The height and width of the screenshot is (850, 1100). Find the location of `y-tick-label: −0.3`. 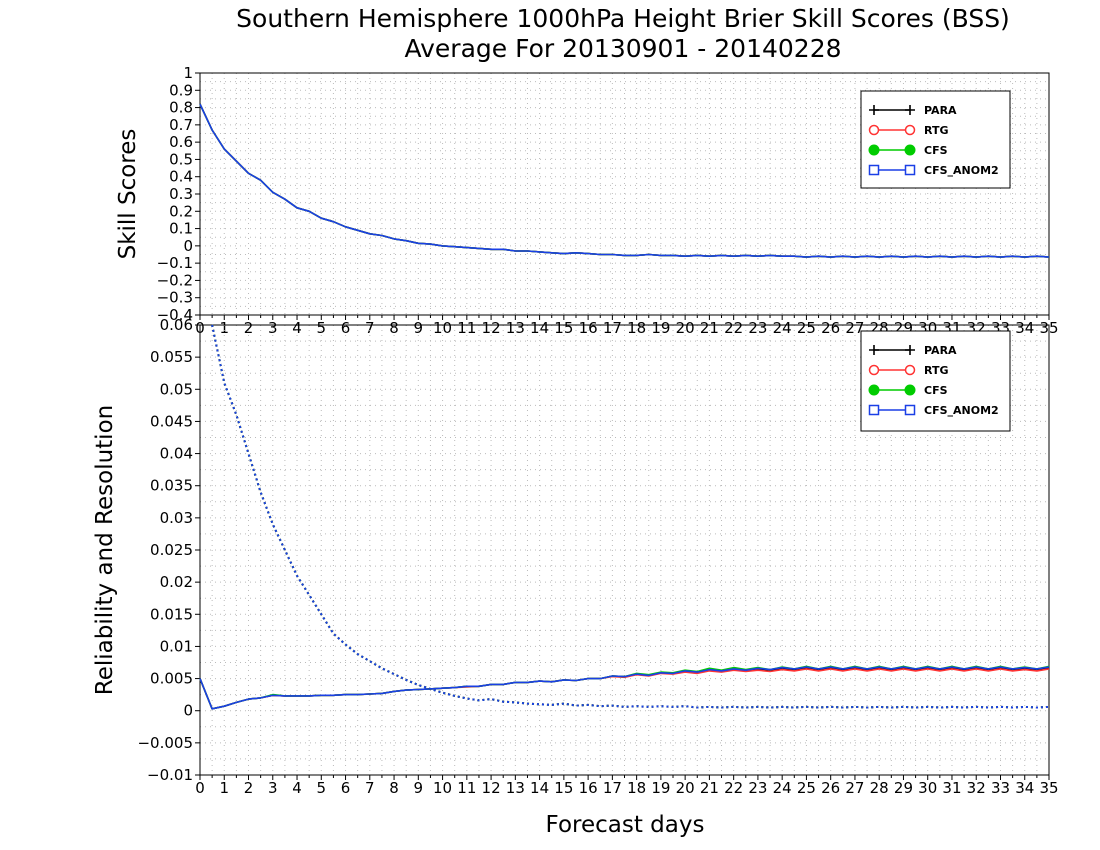

y-tick-label: −0.3 is located at coordinates (175, 298).